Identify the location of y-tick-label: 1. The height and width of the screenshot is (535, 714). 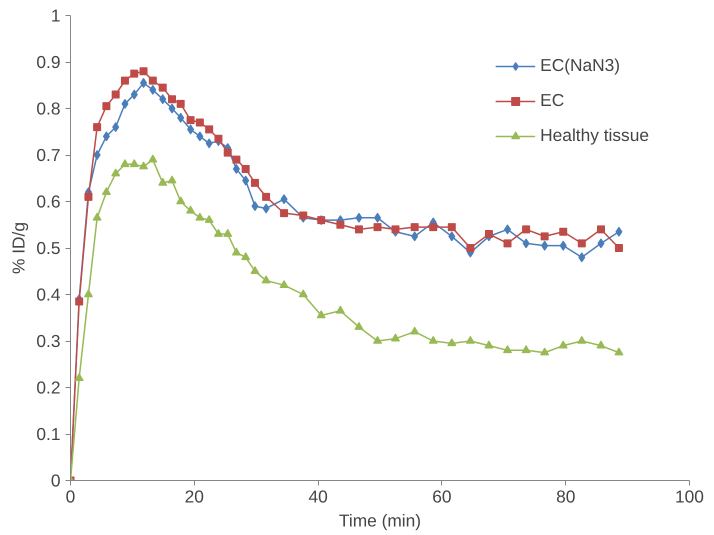
(55, 16).